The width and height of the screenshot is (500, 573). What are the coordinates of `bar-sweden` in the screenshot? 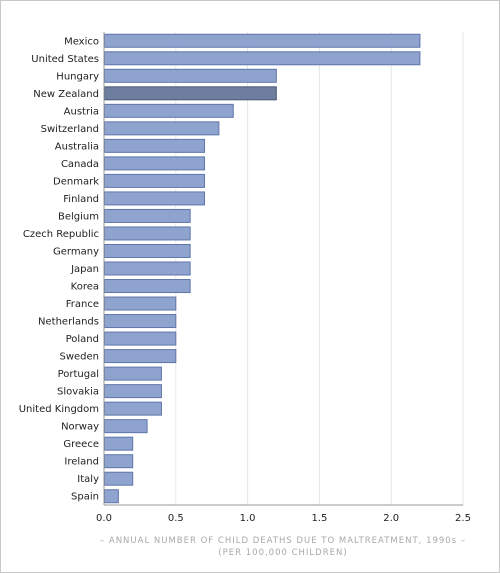 It's located at (140, 356).